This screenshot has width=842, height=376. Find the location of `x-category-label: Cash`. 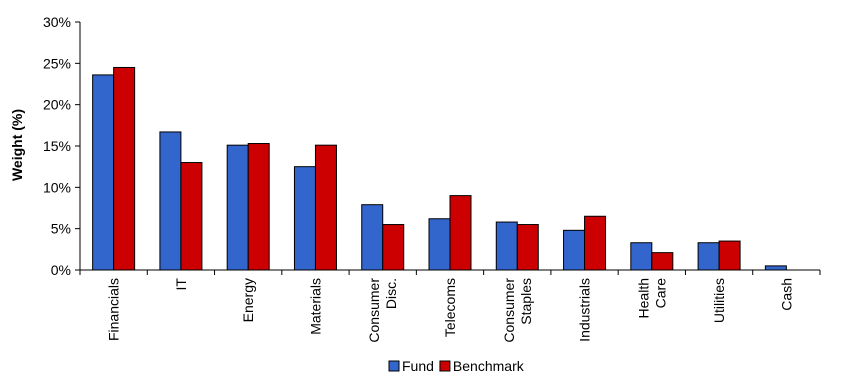

x-category-label: Cash is located at coordinates (786, 294).